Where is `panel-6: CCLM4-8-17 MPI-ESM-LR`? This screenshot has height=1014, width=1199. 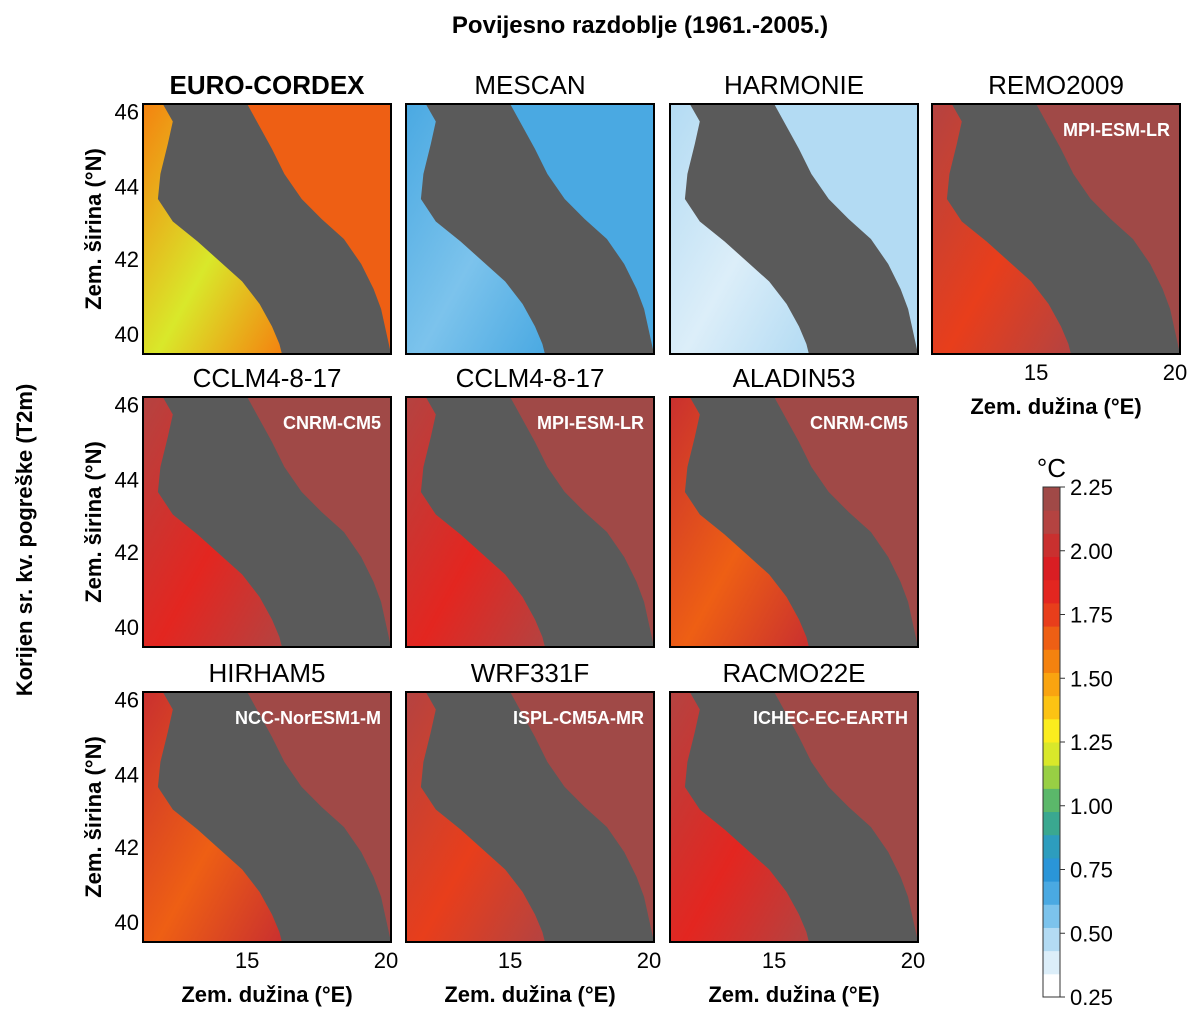
panel-6: CCLM4-8-17 MPI-ESM-LR is located at coordinates (530, 505).